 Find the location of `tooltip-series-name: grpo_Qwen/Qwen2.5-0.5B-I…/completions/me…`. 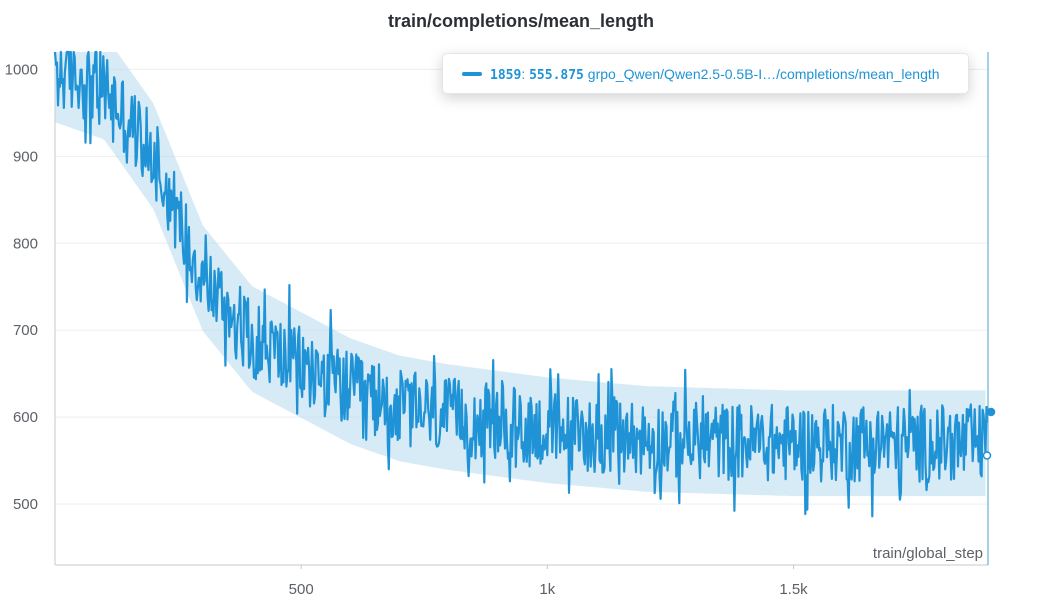

tooltip-series-name: grpo_Qwen/Qwen2.5-0.5B-I…/completions/me… is located at coordinates (763, 74).